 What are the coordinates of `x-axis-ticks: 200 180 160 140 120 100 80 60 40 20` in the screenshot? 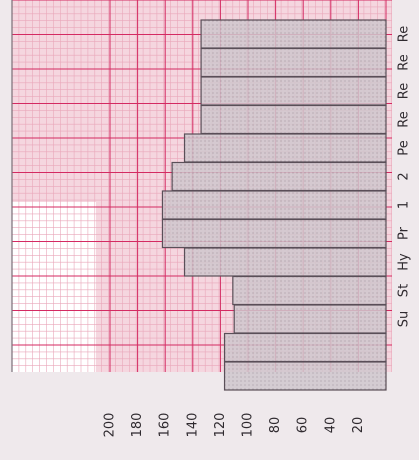 It's located at (234, 425).